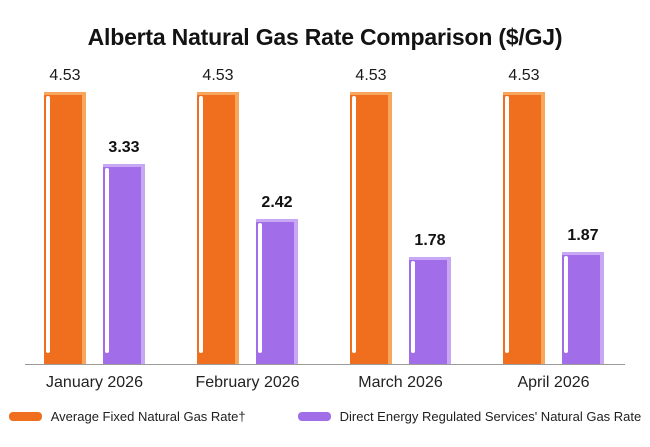 The image size is (650, 447). Describe the element at coordinates (277, 202) in the screenshot. I see `value-label-regulated-services-rate-february: 2.42` at that location.